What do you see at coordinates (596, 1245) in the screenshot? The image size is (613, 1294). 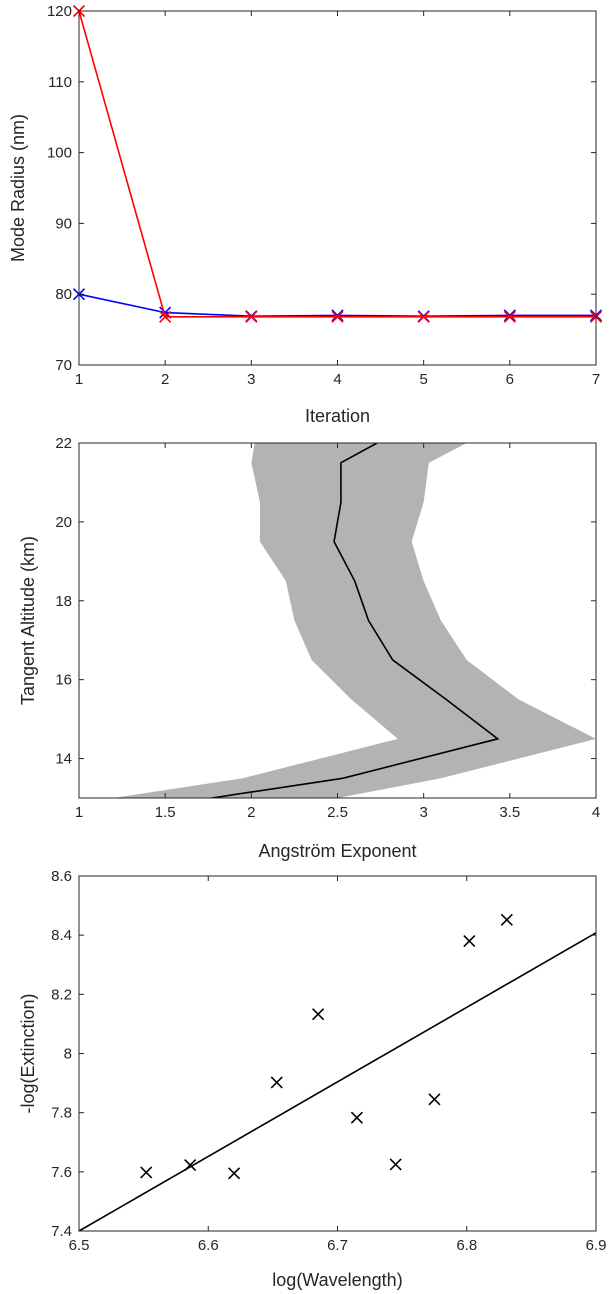 I see `x-tick-label: 6.9` at bounding box center [596, 1245].